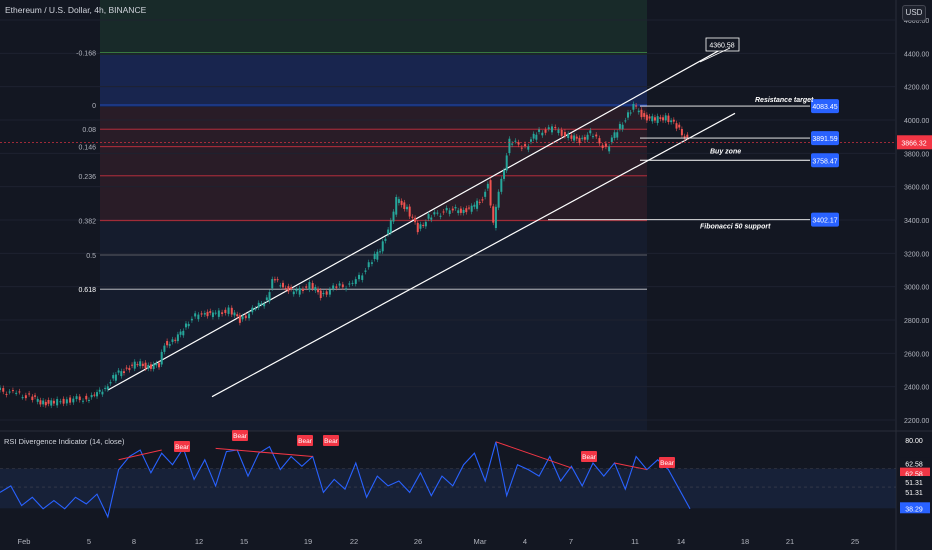  I want to click on price-tag-label: 3891.59, so click(824, 139).